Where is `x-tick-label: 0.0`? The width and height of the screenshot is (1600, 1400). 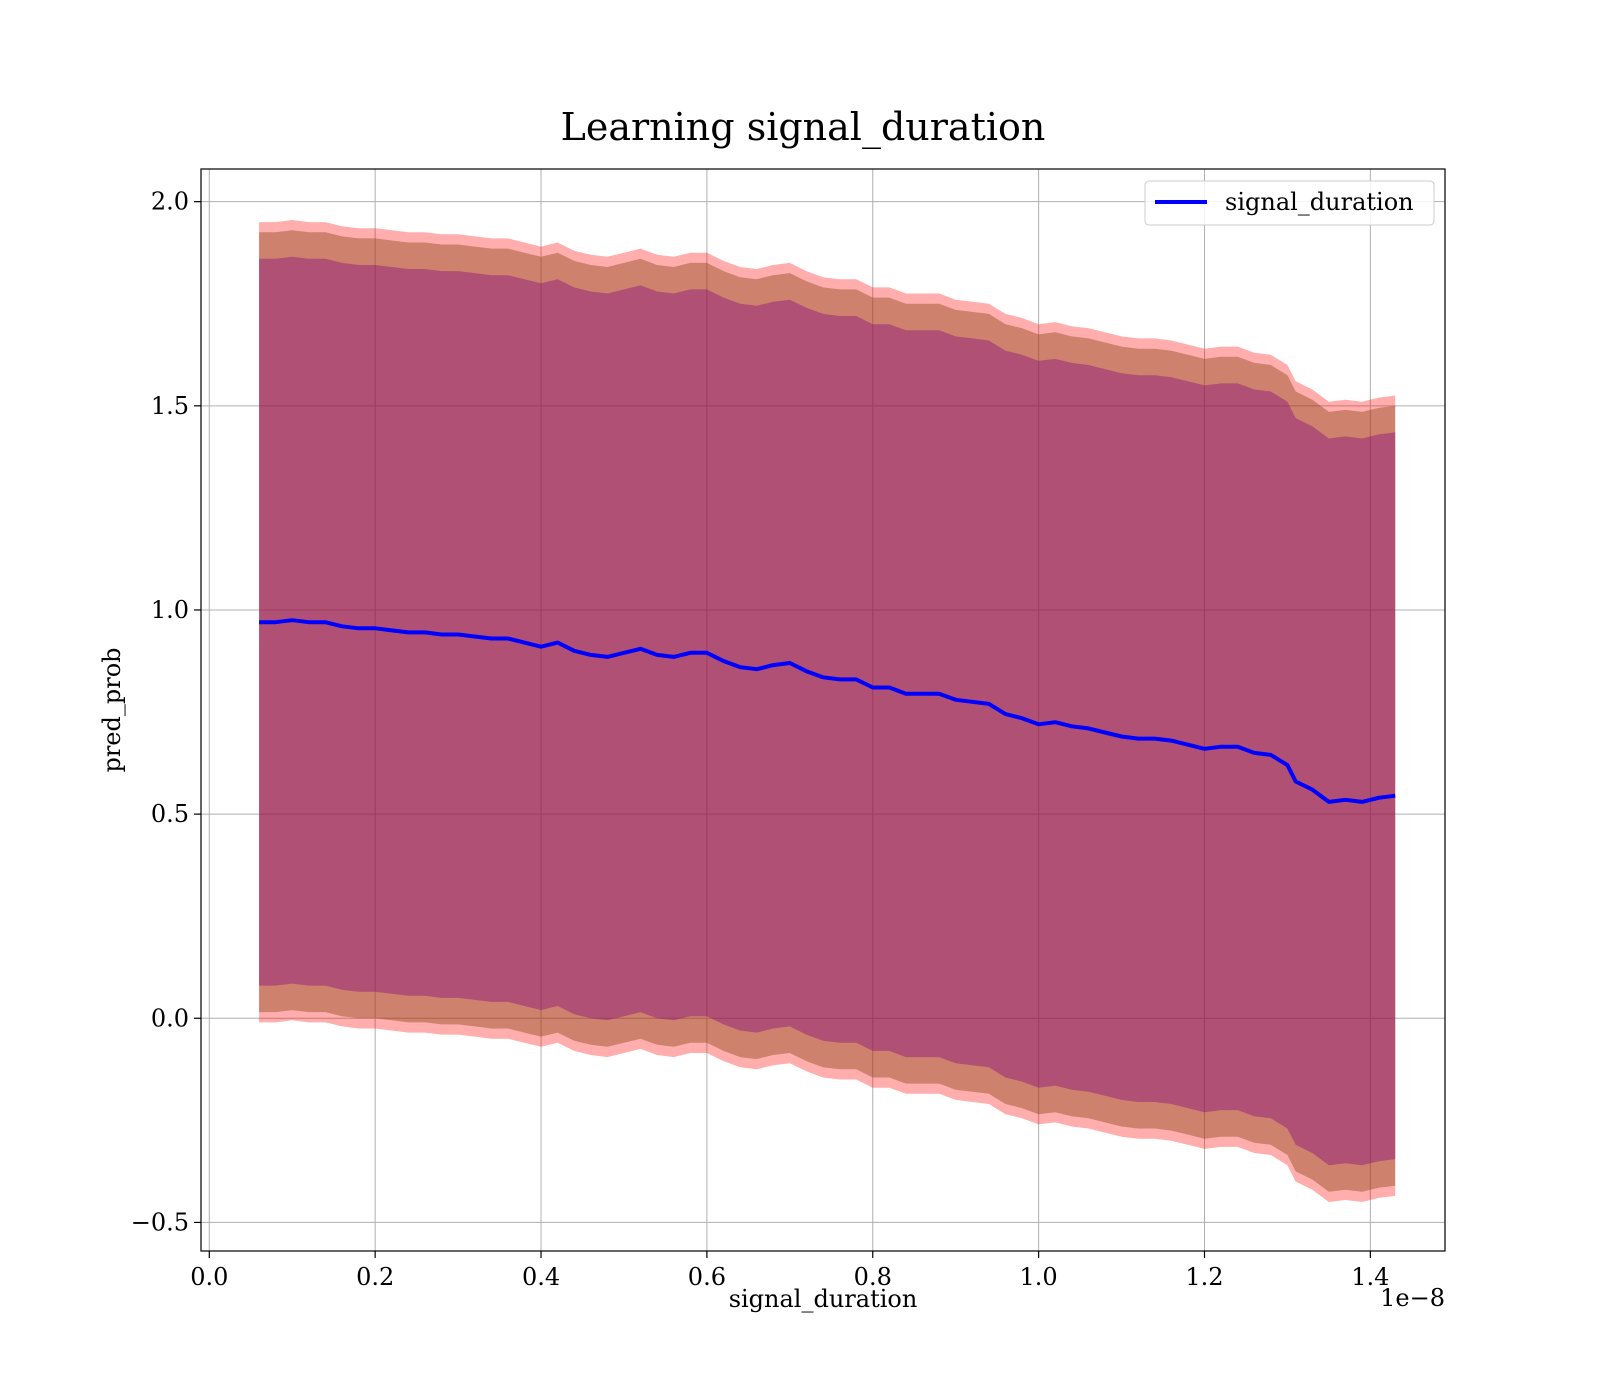
x-tick-label: 0.0 is located at coordinates (209, 1277).